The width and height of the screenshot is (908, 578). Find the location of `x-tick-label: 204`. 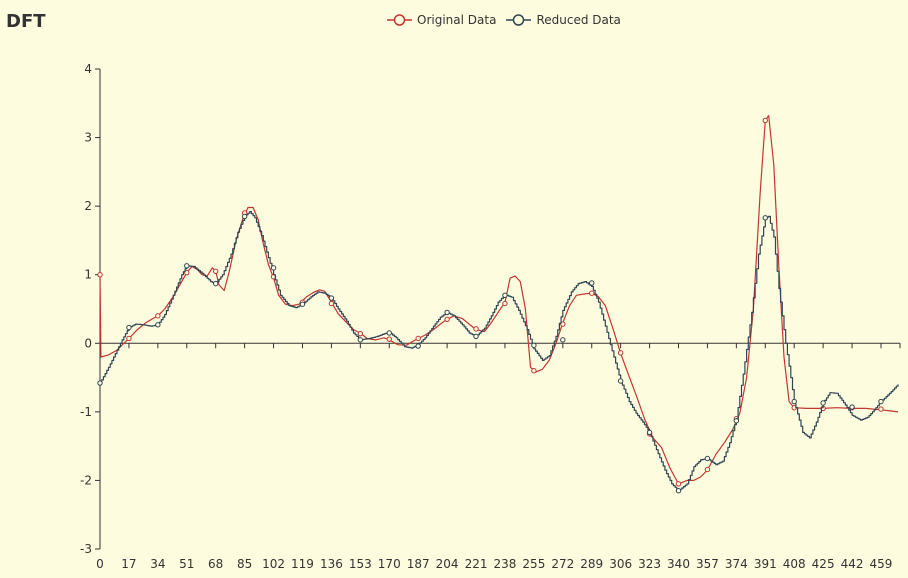

x-tick-label: 204 is located at coordinates (447, 564).